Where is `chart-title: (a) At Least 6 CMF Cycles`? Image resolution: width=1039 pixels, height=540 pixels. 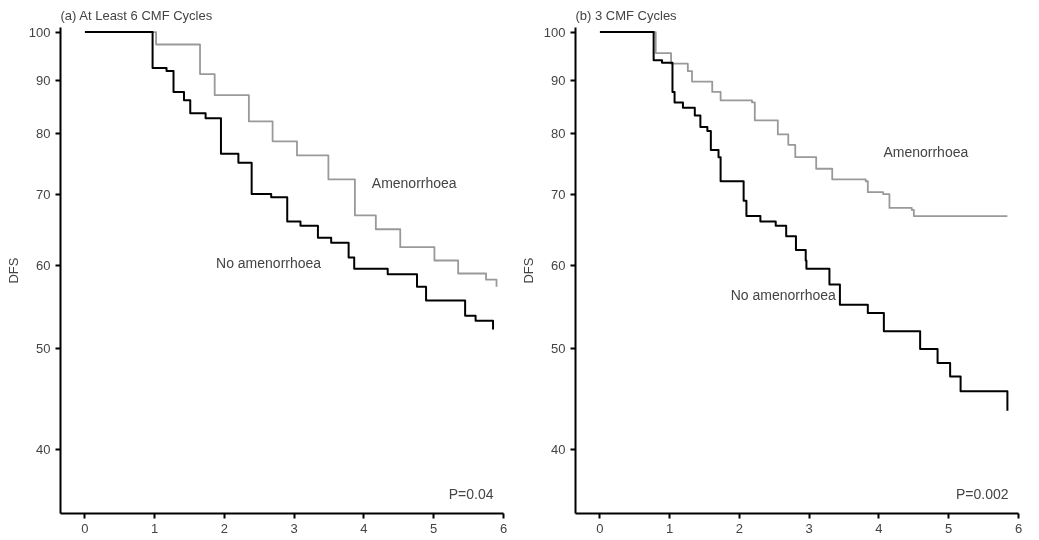 chart-title: (a) At Least 6 CMF Cycles is located at coordinates (136, 15).